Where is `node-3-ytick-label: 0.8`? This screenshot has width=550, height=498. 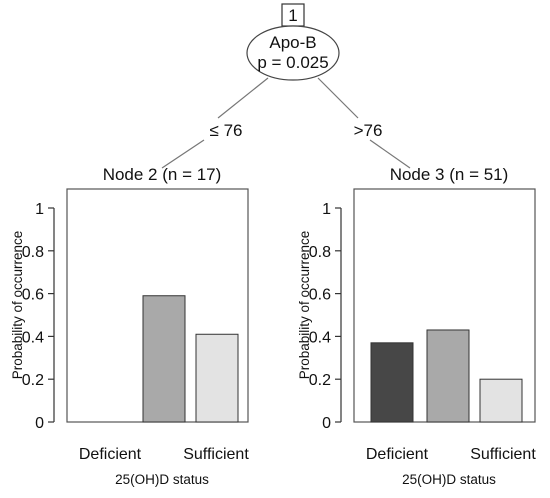
node-3-ytick-label: 0.8 is located at coordinates (320, 252).